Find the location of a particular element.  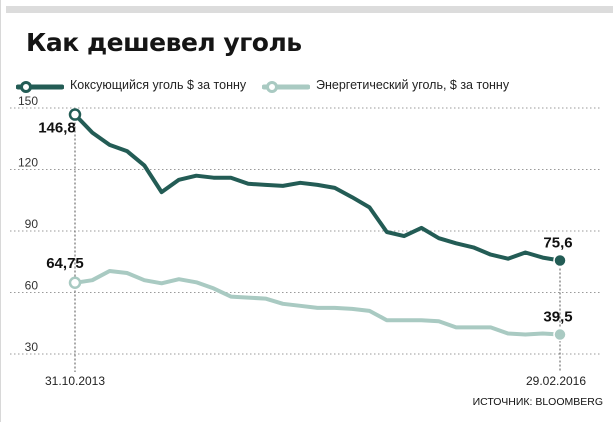

legend-label-thermal: Энергетический уголь, $ за тонну is located at coordinates (413, 85).